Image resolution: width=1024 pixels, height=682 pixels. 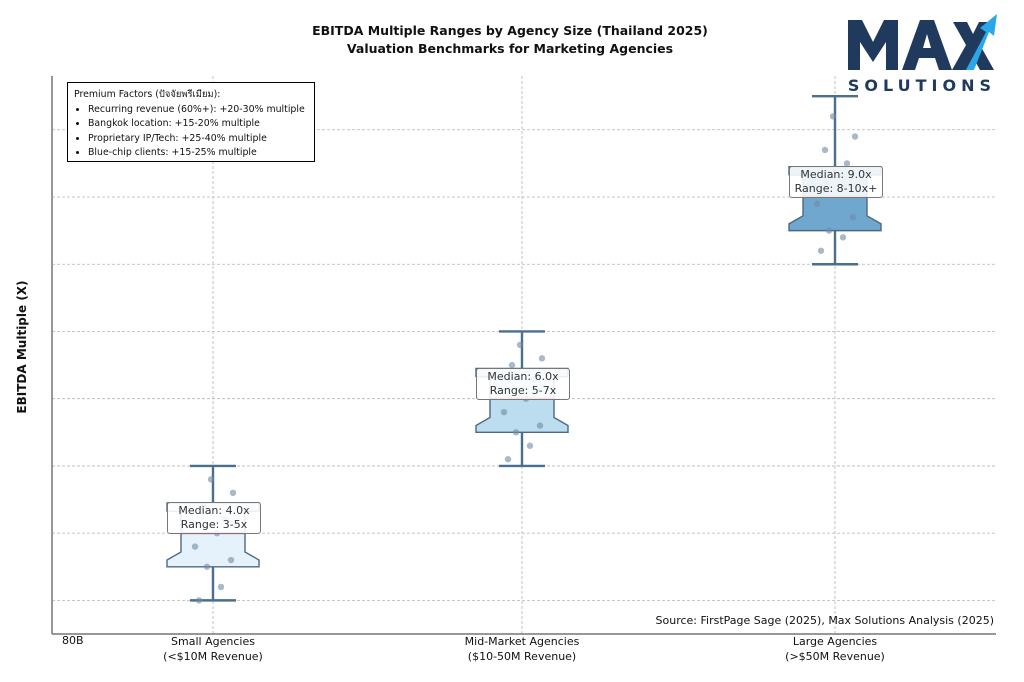 What do you see at coordinates (213, 641) in the screenshot?
I see `x-tick-small-line1: Small Agencies` at bounding box center [213, 641].